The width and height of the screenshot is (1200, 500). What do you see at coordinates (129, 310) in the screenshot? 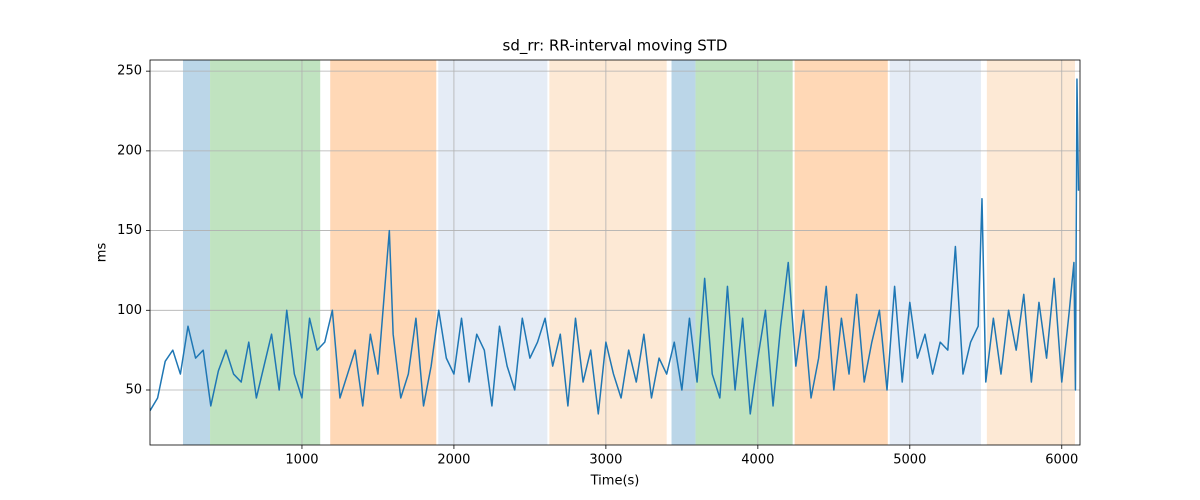
I see `y-tick-label: 100` at bounding box center [129, 310].